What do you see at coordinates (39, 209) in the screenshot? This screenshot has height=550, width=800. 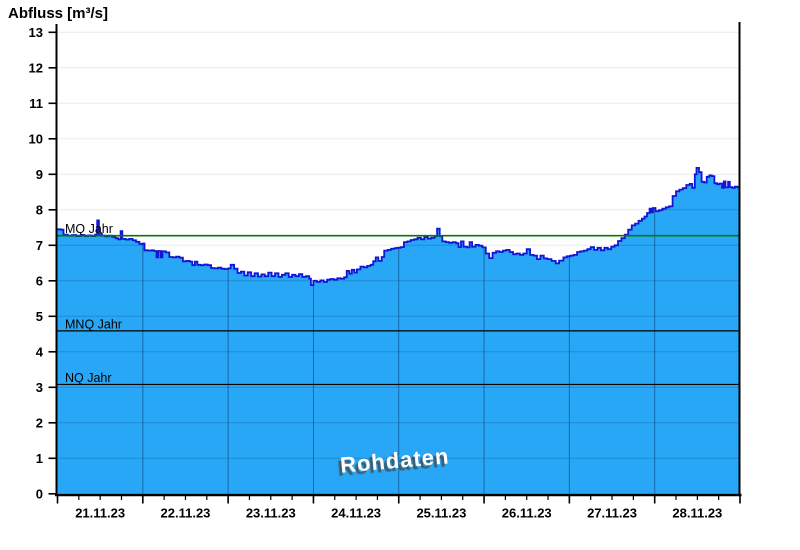 I see `y-tick-label: 8` at bounding box center [39, 209].